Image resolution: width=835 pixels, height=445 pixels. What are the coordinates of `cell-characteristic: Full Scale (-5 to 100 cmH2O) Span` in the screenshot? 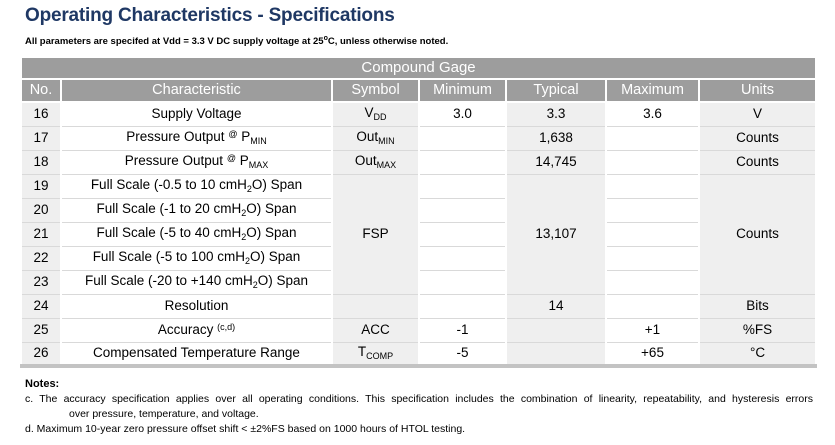 It's located at (196, 258).